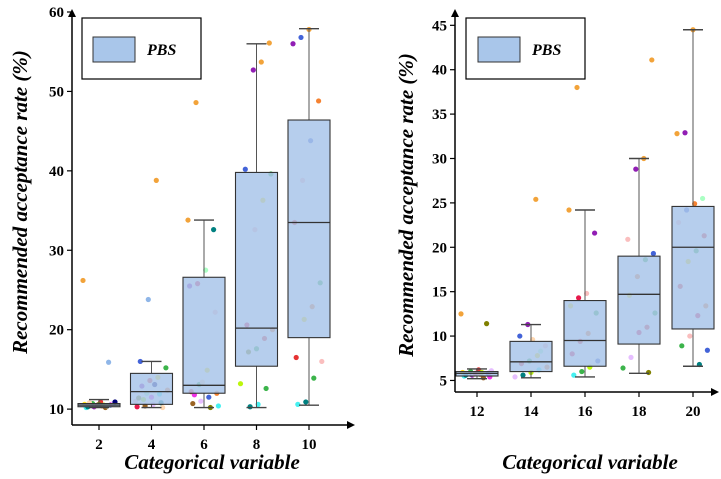 The width and height of the screenshot is (721, 479). Describe the element at coordinates (152, 445) in the screenshot. I see `x-tick-label: 4` at that location.